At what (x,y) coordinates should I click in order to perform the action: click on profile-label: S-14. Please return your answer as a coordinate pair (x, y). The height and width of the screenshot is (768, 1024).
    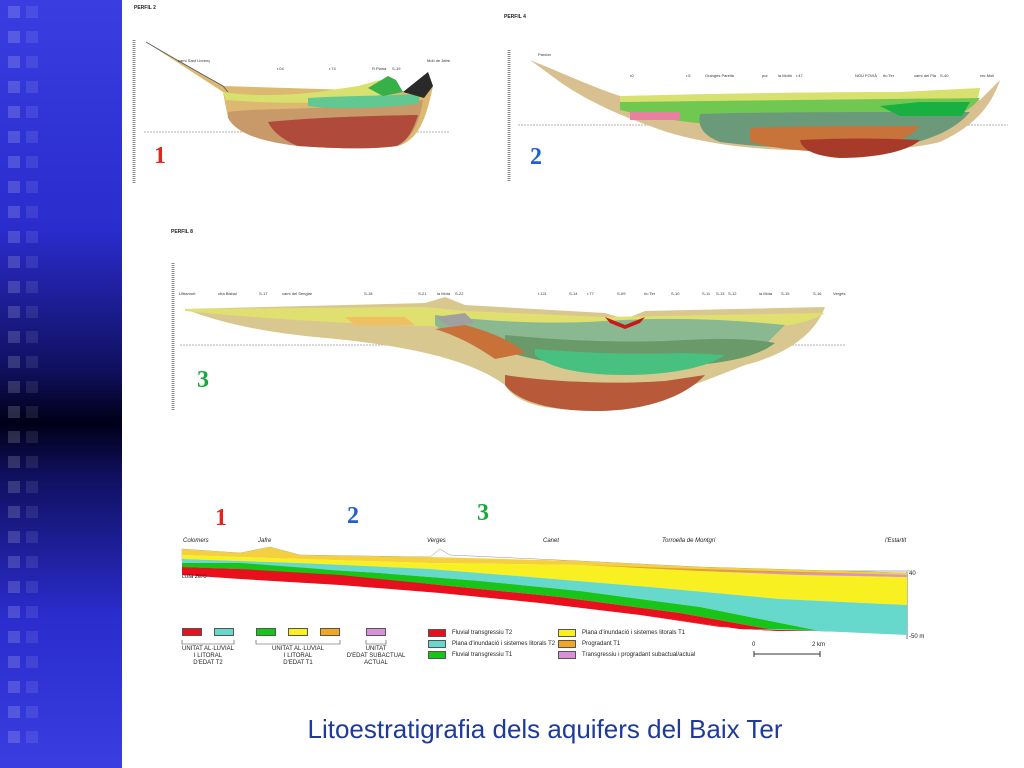
    Looking at the image, I should click on (573, 293).